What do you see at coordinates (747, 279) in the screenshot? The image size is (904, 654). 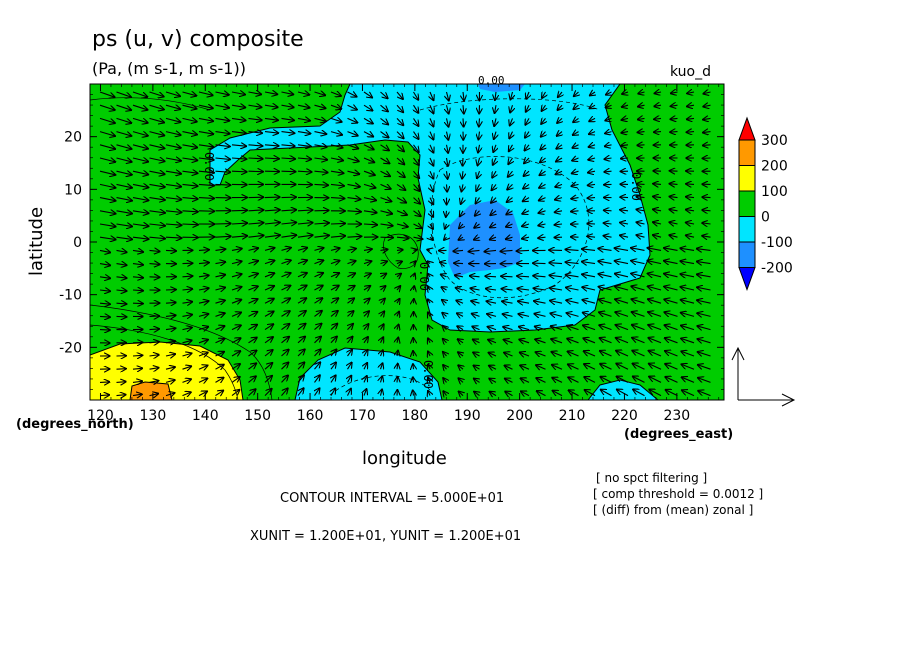 I see `colorbar-bottom-triangle` at bounding box center [747, 279].